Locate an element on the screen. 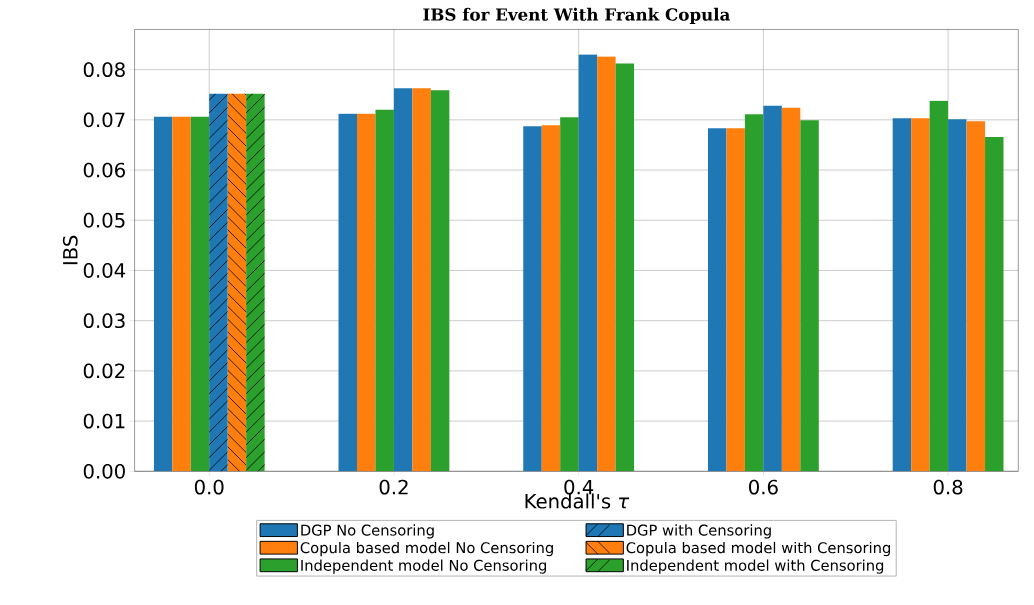  x-tick-label: 0.0 is located at coordinates (209, 487).